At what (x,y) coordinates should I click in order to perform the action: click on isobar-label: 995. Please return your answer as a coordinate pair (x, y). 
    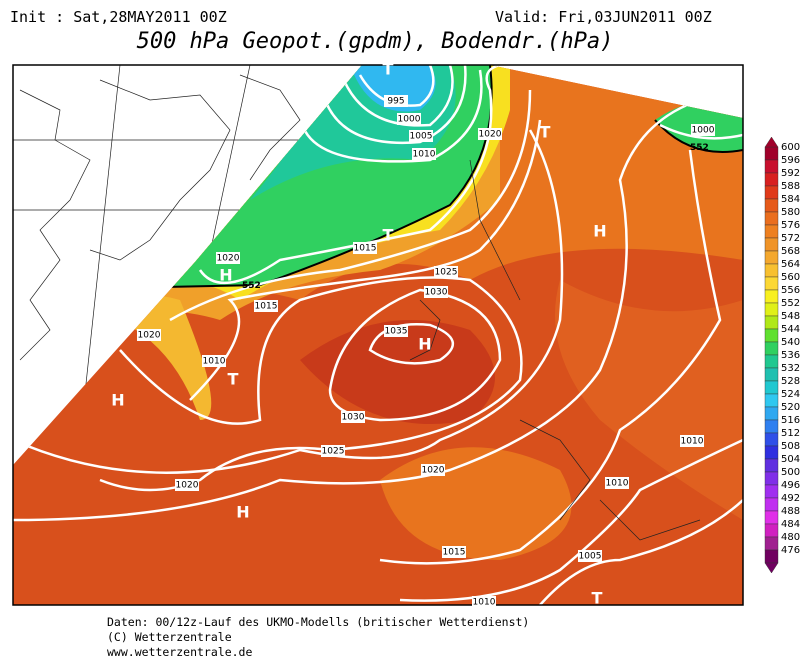
    Looking at the image, I should click on (395, 102).